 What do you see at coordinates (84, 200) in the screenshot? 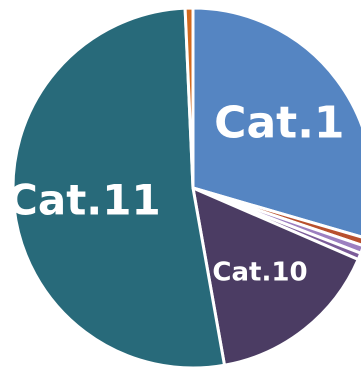
I see `slice-label-cat-11: Cat.11` at bounding box center [84, 200].